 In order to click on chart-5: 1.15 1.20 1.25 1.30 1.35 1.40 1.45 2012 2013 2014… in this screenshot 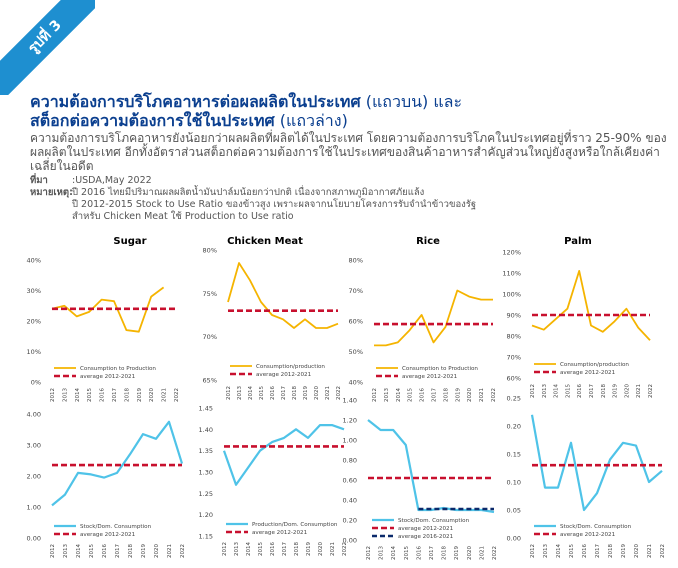, I will do `click(273, 481)`.